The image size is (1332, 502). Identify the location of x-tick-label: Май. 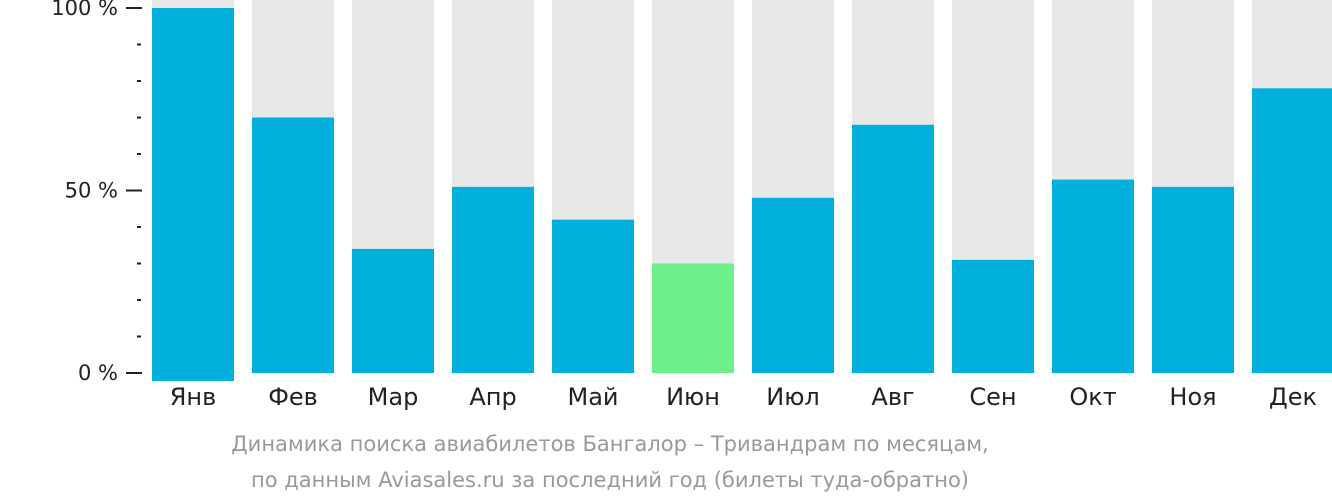
(592, 397).